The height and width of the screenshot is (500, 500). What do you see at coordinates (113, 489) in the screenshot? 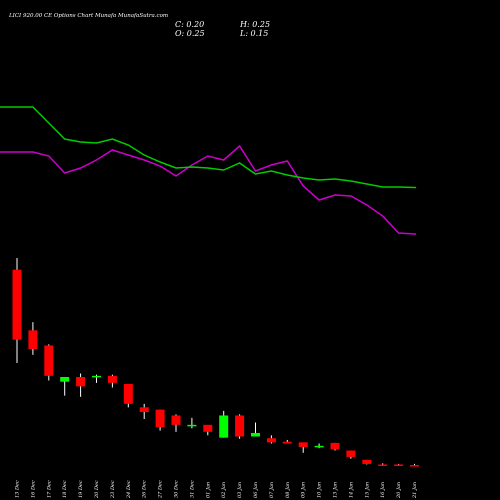
I see `x-tick-label: 23 Dec` at bounding box center [113, 489].